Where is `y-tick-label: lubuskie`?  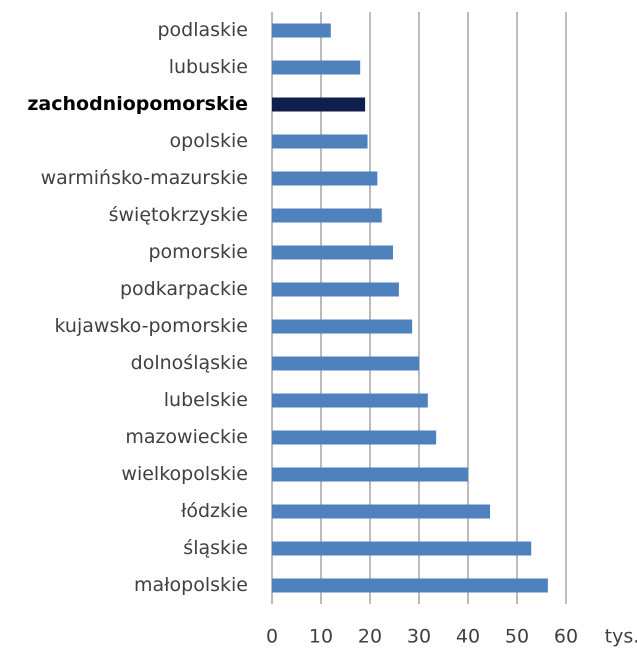
y-tick-label: lubuskie is located at coordinates (208, 67).